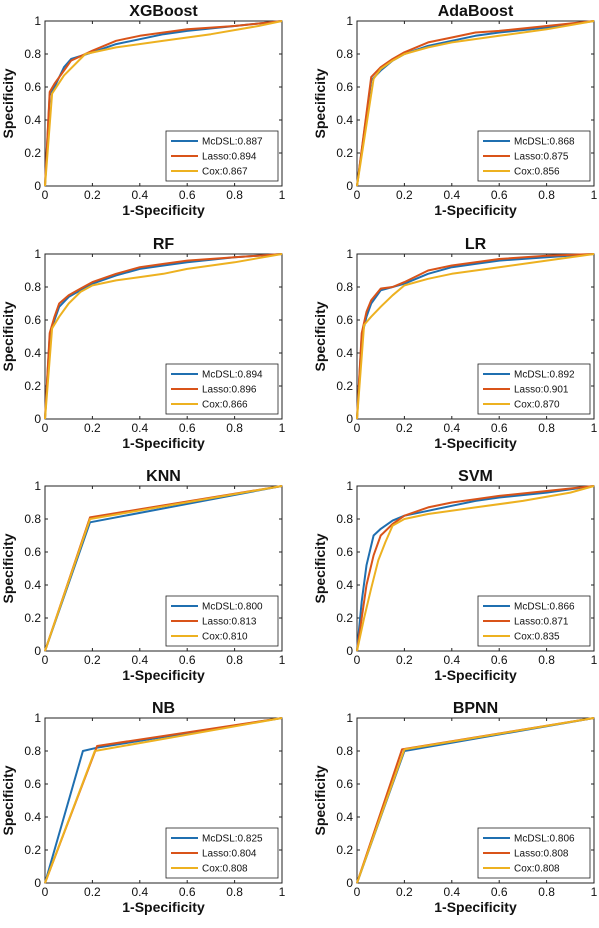 This screenshot has height=928, width=599. I want to click on legend-entry-lasso: Lasso:0.896, so click(229, 390).